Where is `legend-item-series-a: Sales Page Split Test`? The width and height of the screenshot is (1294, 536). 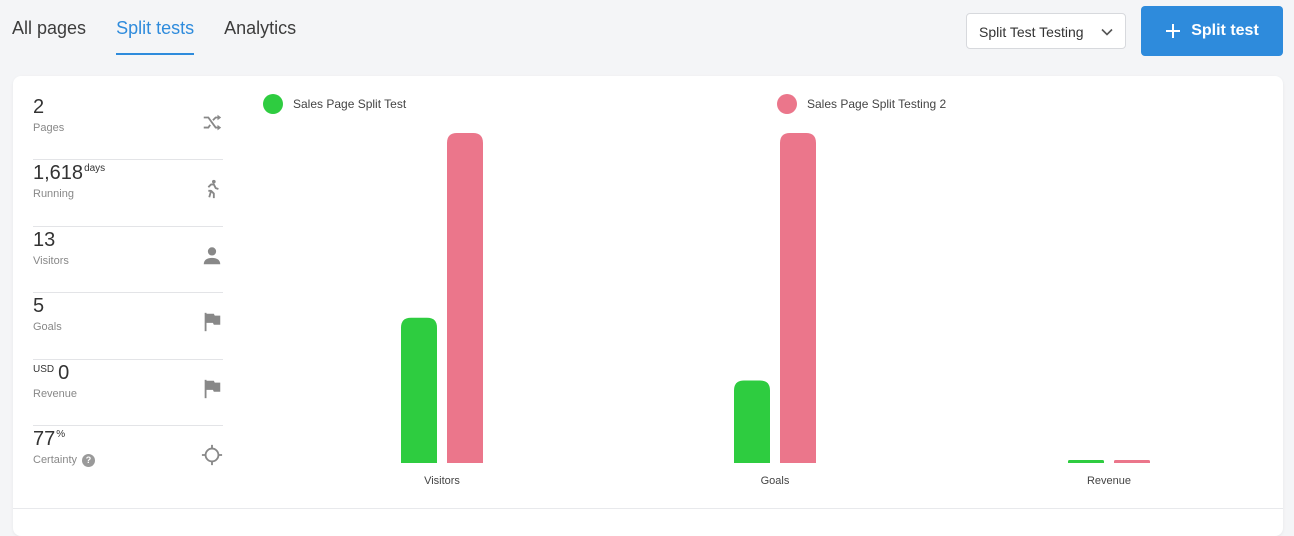
legend-item-series-a: Sales Page Split Test is located at coordinates (334, 104).